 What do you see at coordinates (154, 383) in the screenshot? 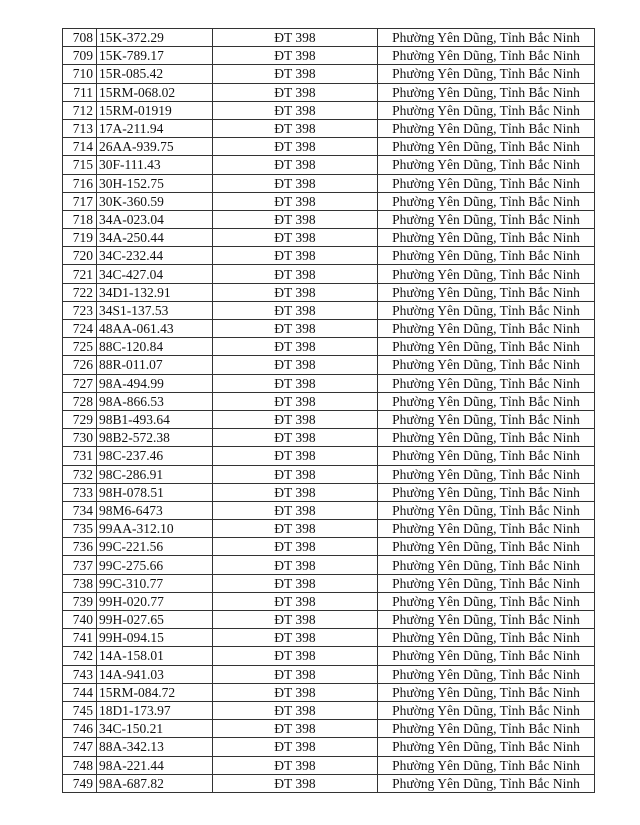
I see `plate-cell: 98A-494.99` at bounding box center [154, 383].